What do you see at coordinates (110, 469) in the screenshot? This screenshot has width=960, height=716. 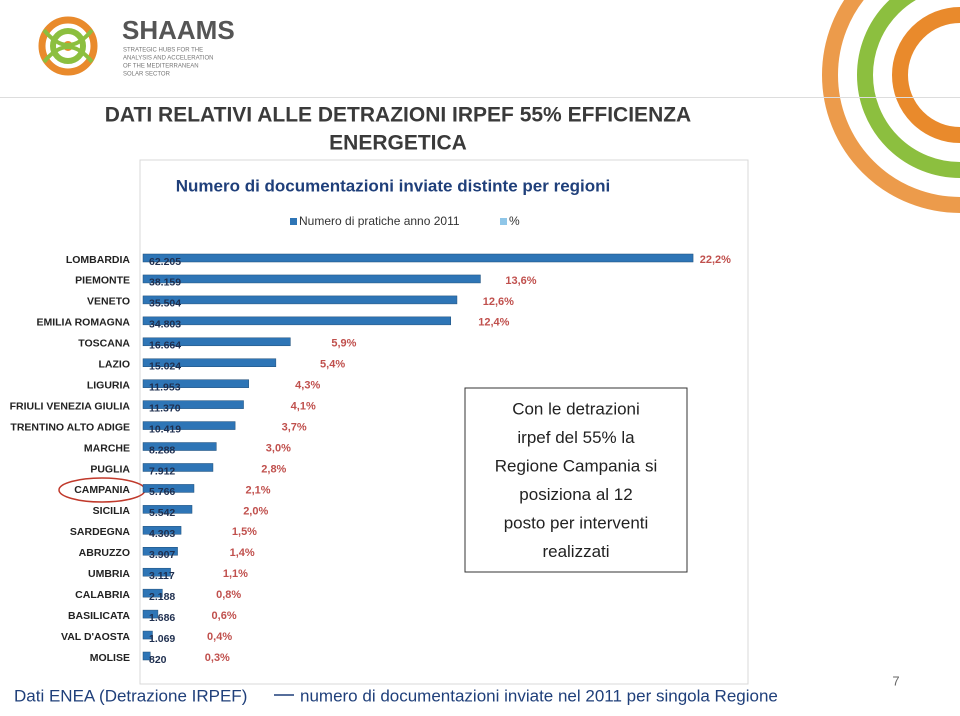 I see `category-label: PUGLIA` at bounding box center [110, 469].